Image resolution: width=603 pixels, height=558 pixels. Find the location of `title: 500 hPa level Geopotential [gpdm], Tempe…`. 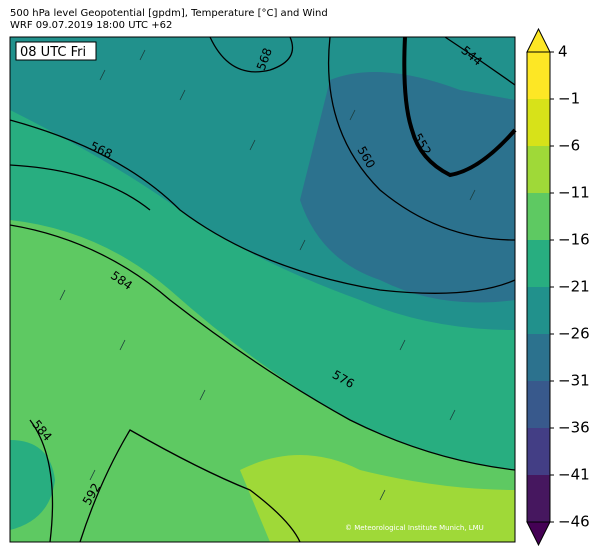

title: 500 hPa level Geopotential [gpdm], Tempe… is located at coordinates (169, 13).